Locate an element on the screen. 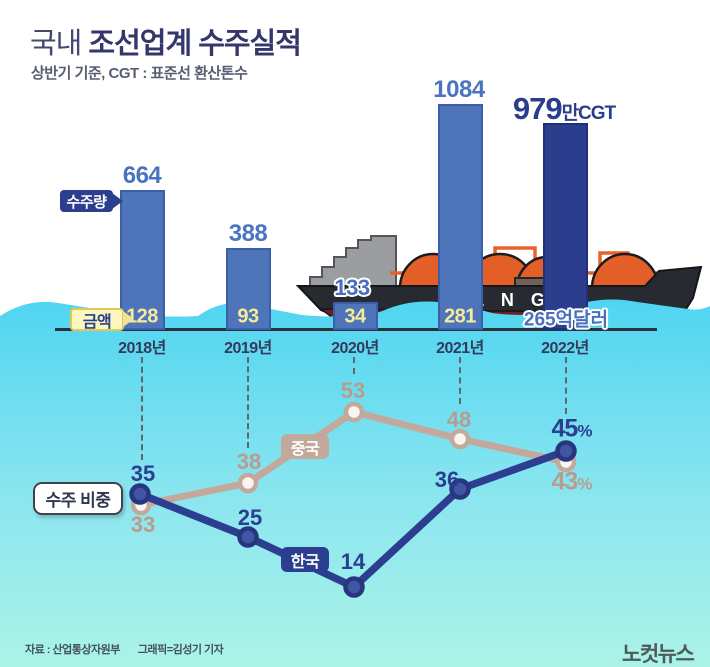  china-points is located at coordinates (353, 458).